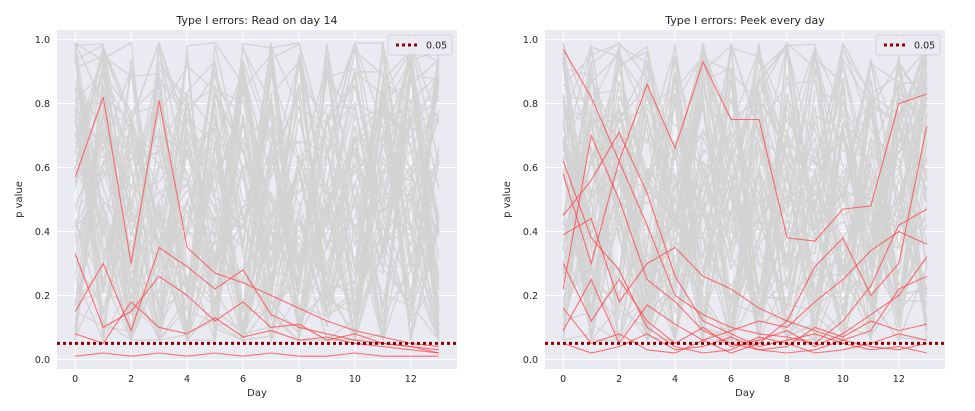  I want to click on chart-title: Type I errors: Peek every day, so click(744, 20).